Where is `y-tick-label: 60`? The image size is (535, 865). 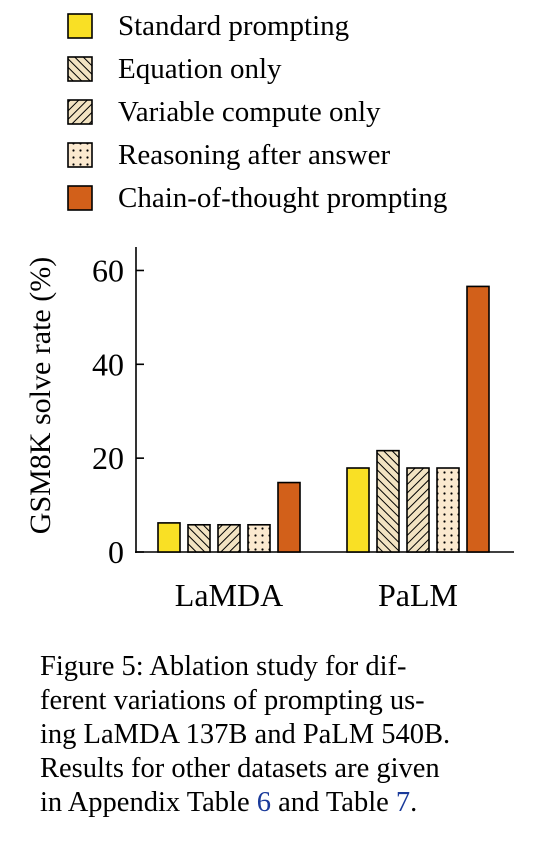 y-tick-label: 60 is located at coordinates (108, 270).